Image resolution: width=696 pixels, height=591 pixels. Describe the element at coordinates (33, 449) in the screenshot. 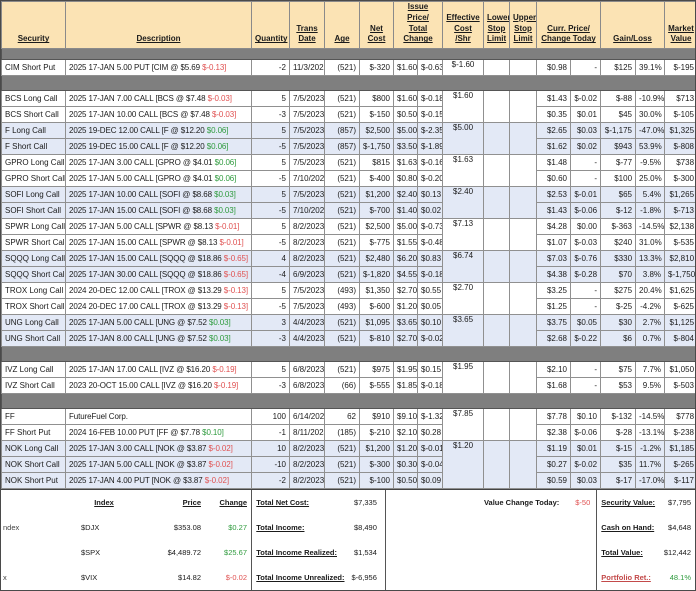

I see `cell-security: NOK Long Call` at that location.